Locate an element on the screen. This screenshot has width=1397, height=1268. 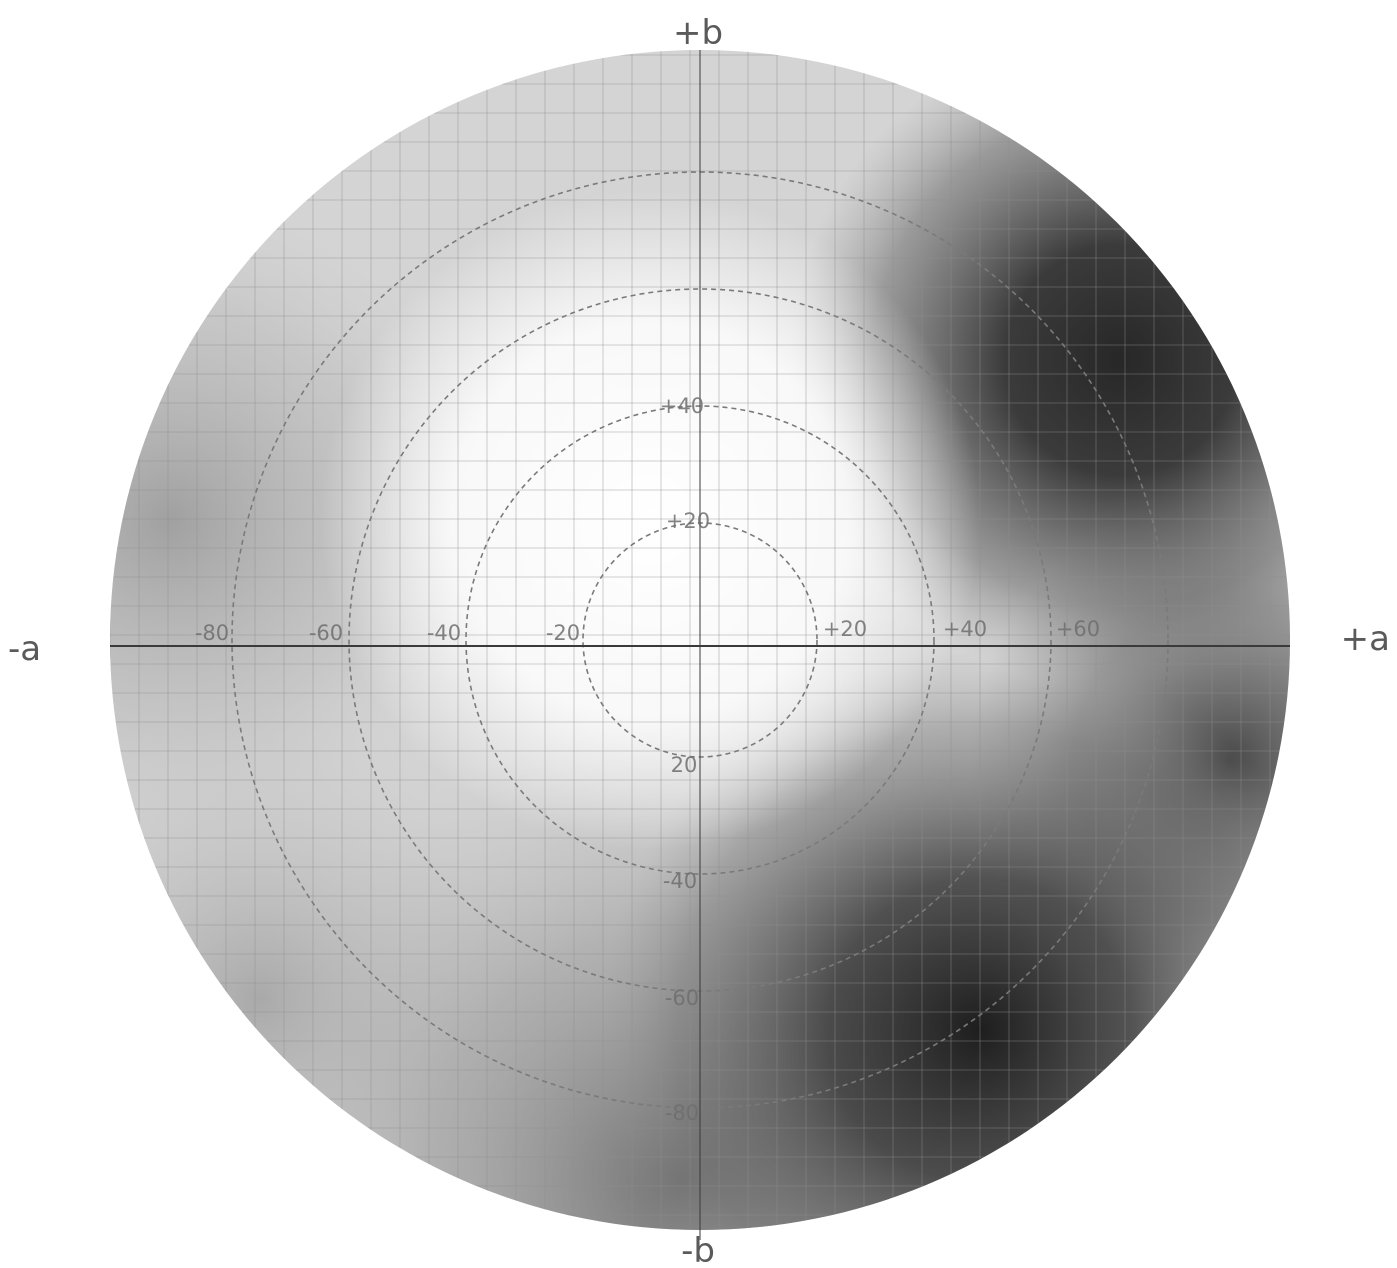
tick-a-plus-20: +20 is located at coordinates (845, 629).